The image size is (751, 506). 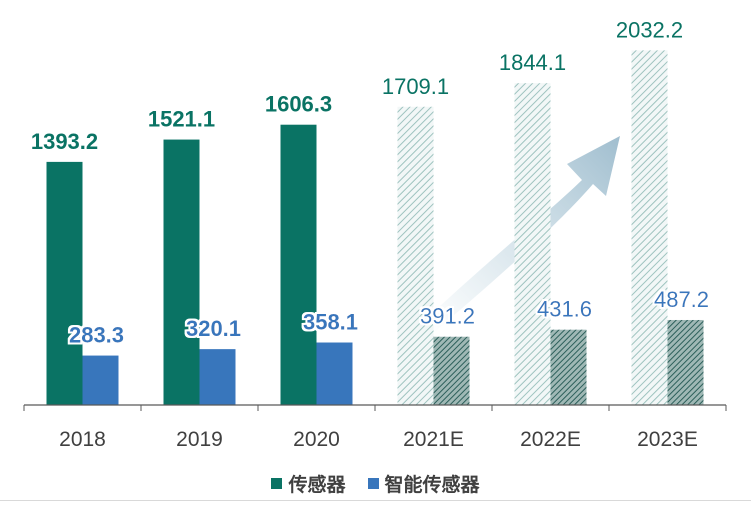 What do you see at coordinates (564, 309) in the screenshot?
I see `data-label-smart-sensor-2022E: 431.6` at bounding box center [564, 309].